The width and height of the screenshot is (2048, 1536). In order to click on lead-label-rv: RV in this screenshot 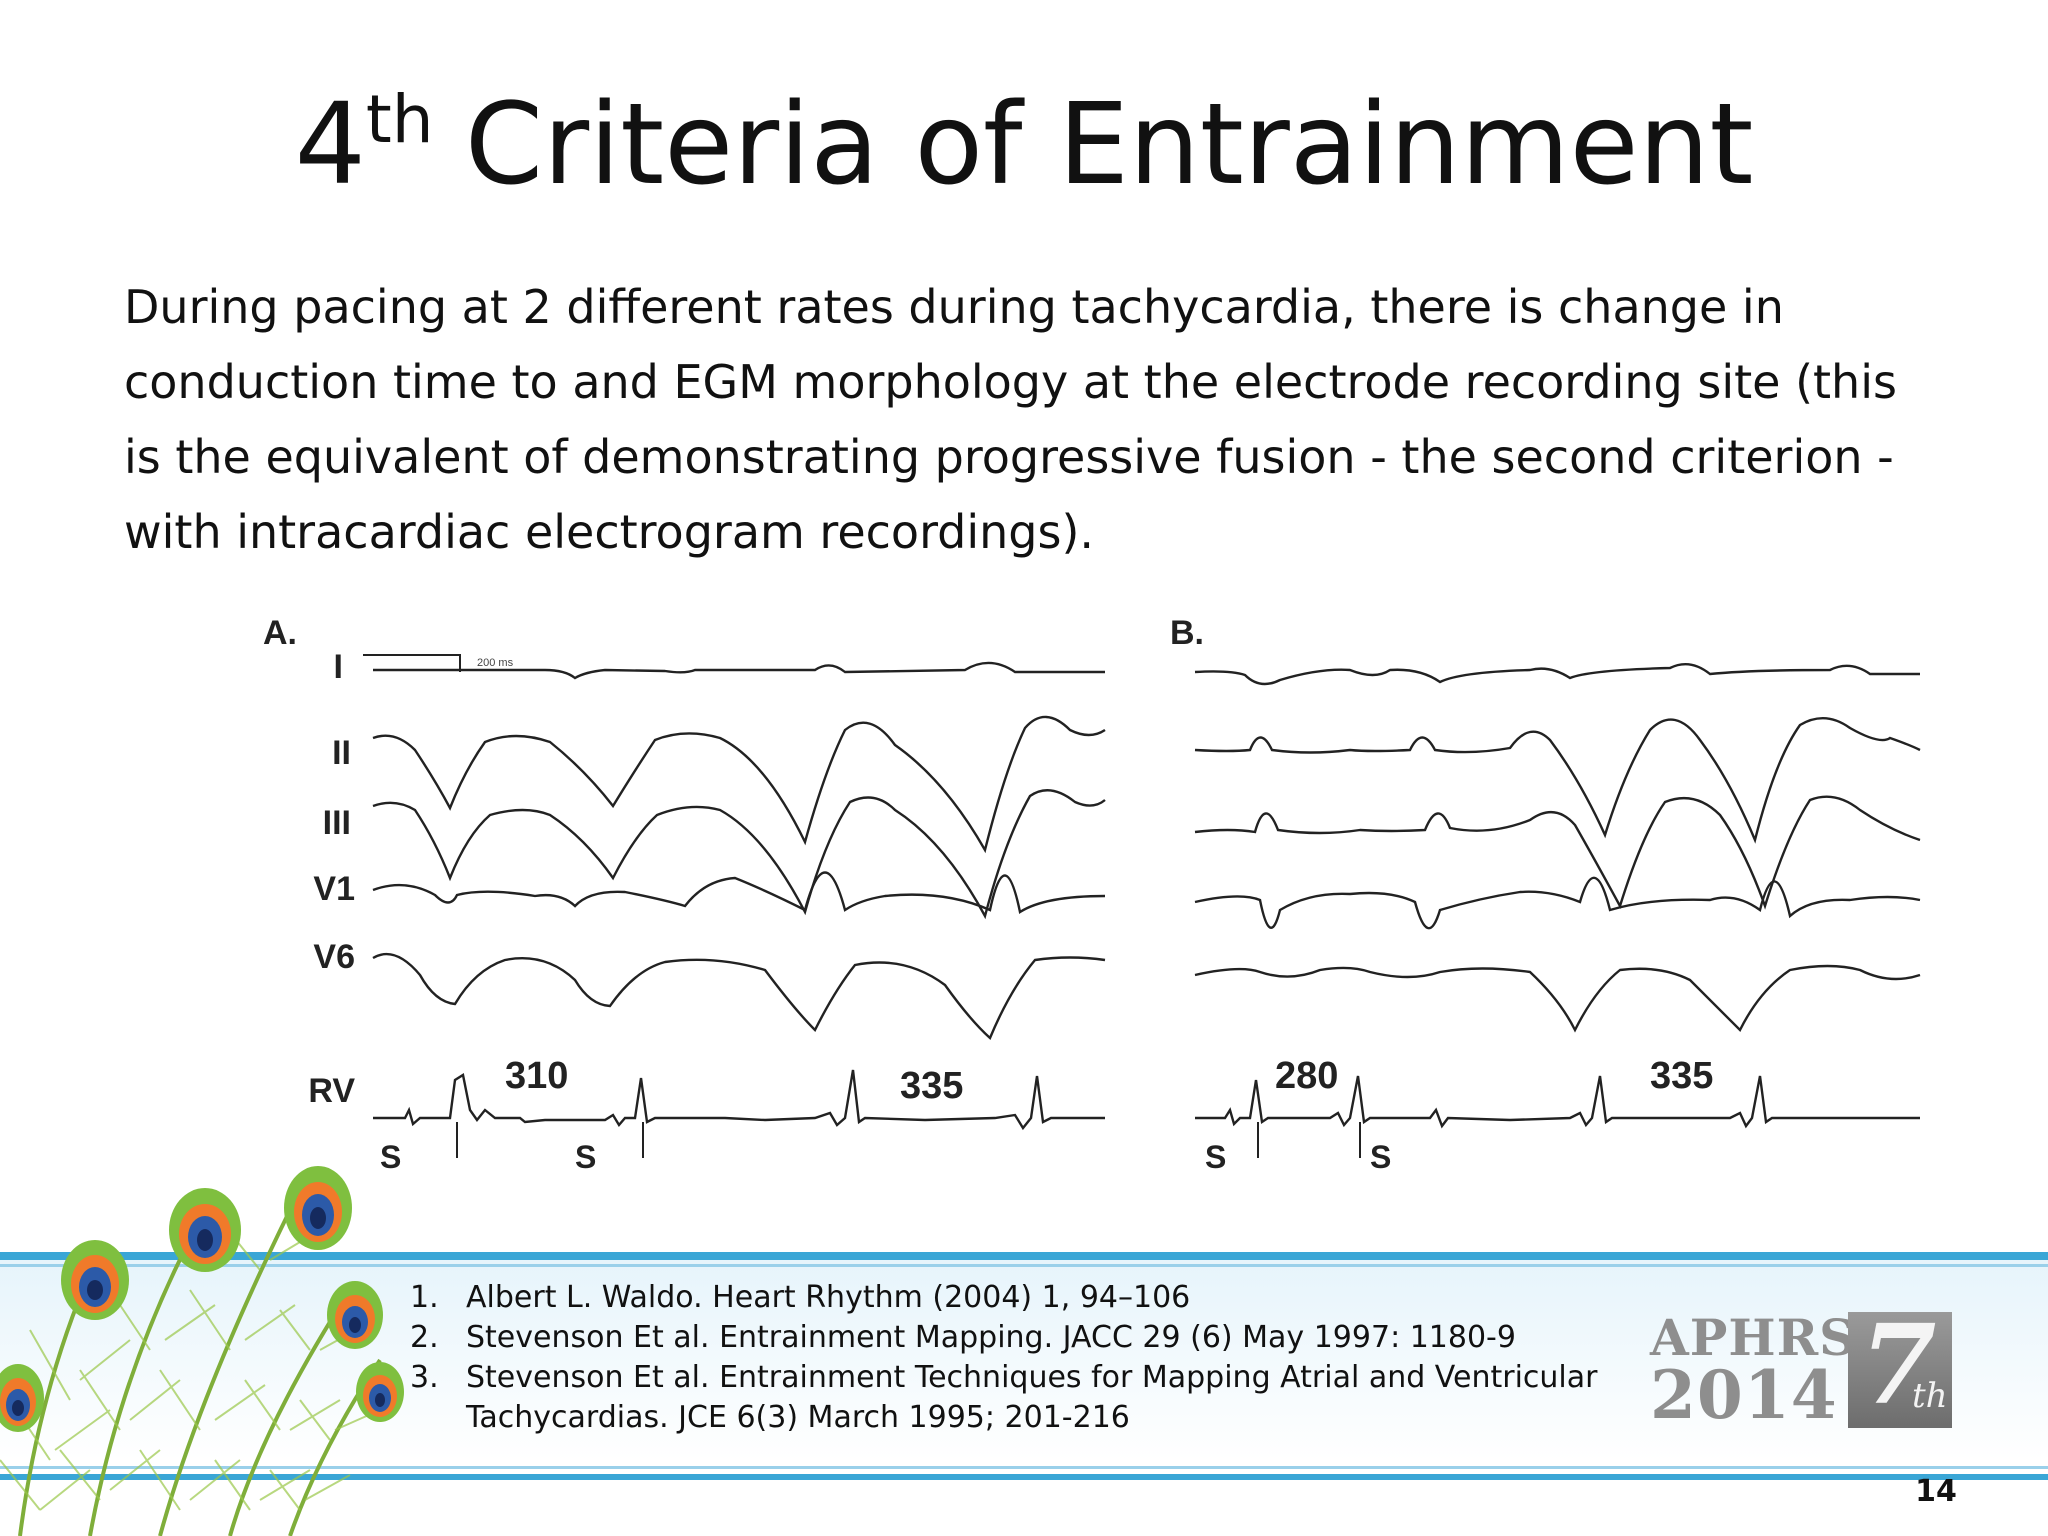, I will do `click(331, 1091)`.